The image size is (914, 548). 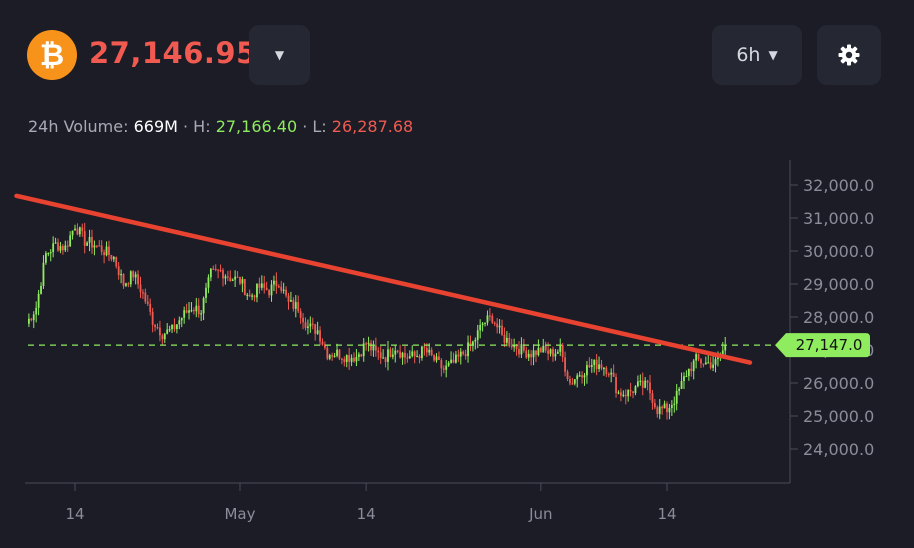 What do you see at coordinates (279, 55) in the screenshot?
I see `pair-dropdown-button: ▼` at bounding box center [279, 55].